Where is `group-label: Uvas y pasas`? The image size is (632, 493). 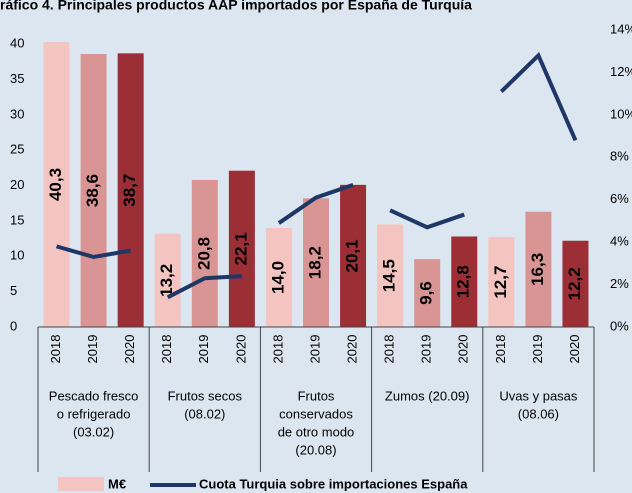 group-label: Uvas y pasas is located at coordinates (538, 395).